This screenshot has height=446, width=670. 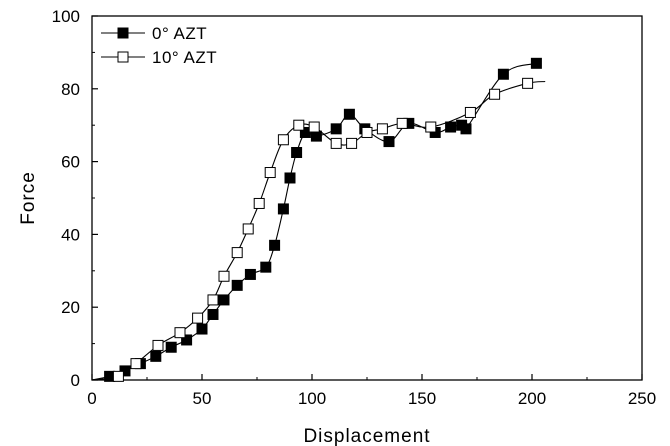 I want to click on x-tick-label: 50, so click(x=202, y=398).